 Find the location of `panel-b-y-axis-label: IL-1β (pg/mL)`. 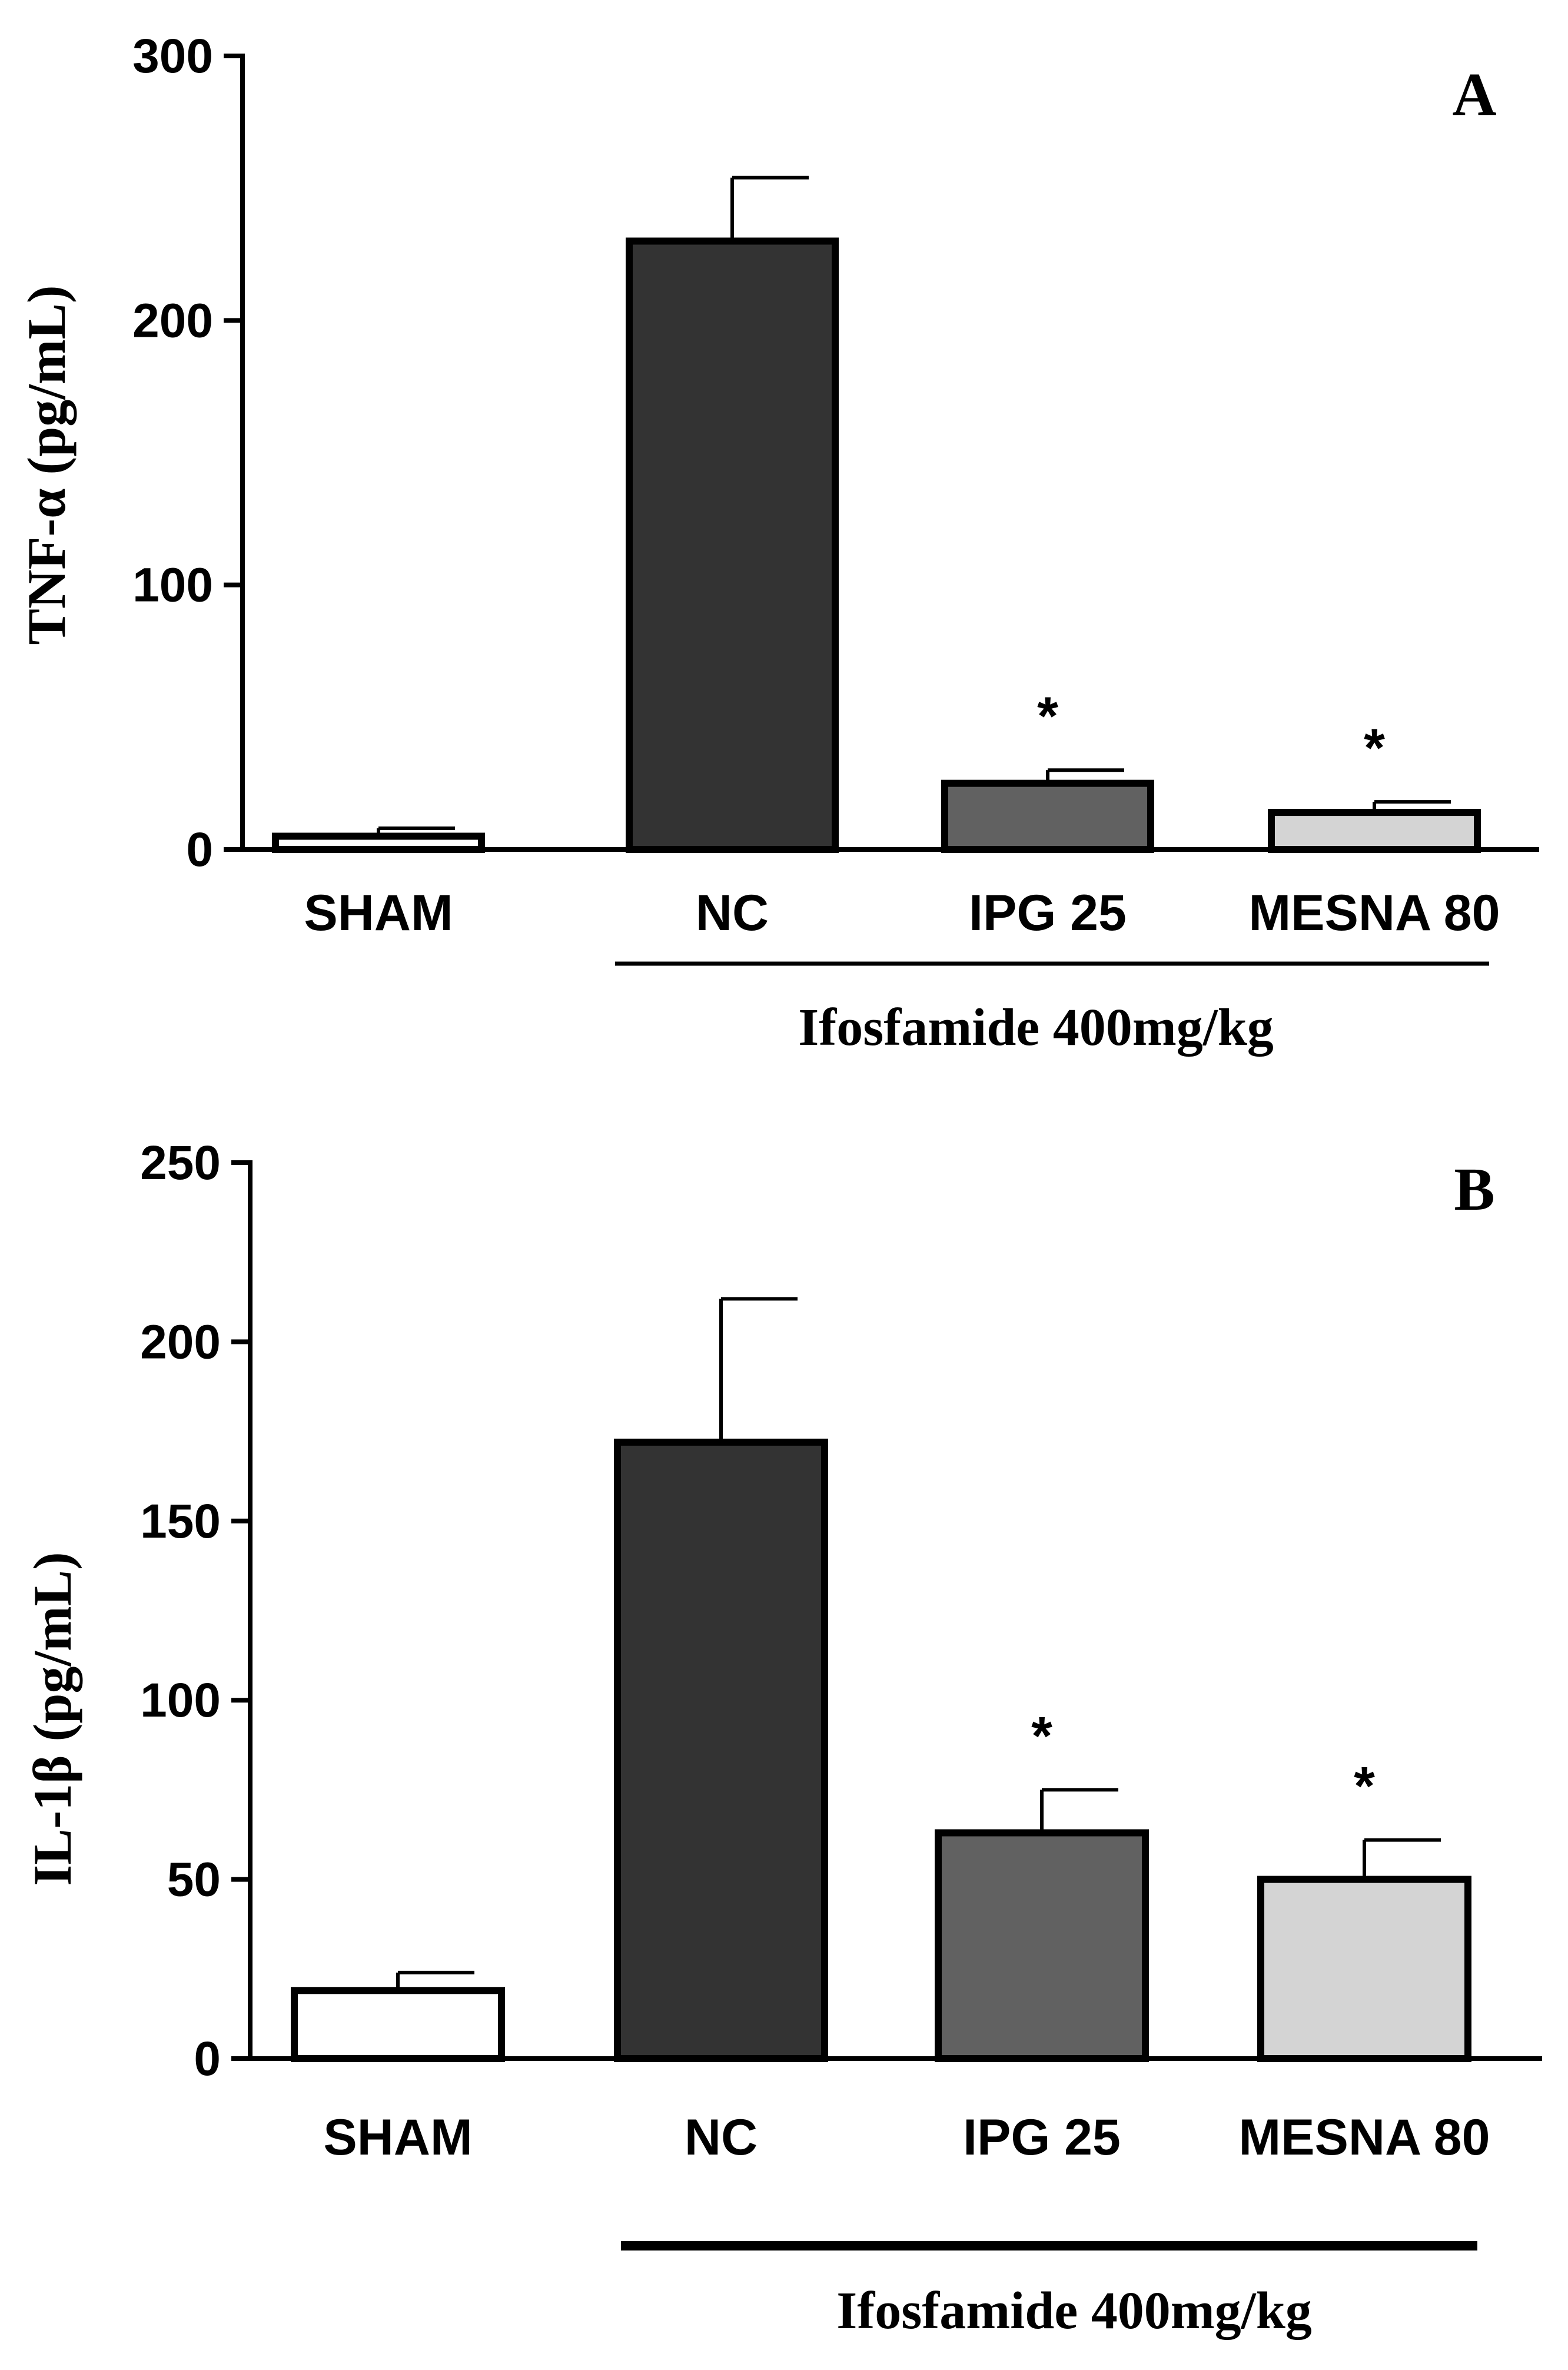

panel-b-y-axis-label: IL-1β (pg/mL) is located at coordinates (52, 1719).